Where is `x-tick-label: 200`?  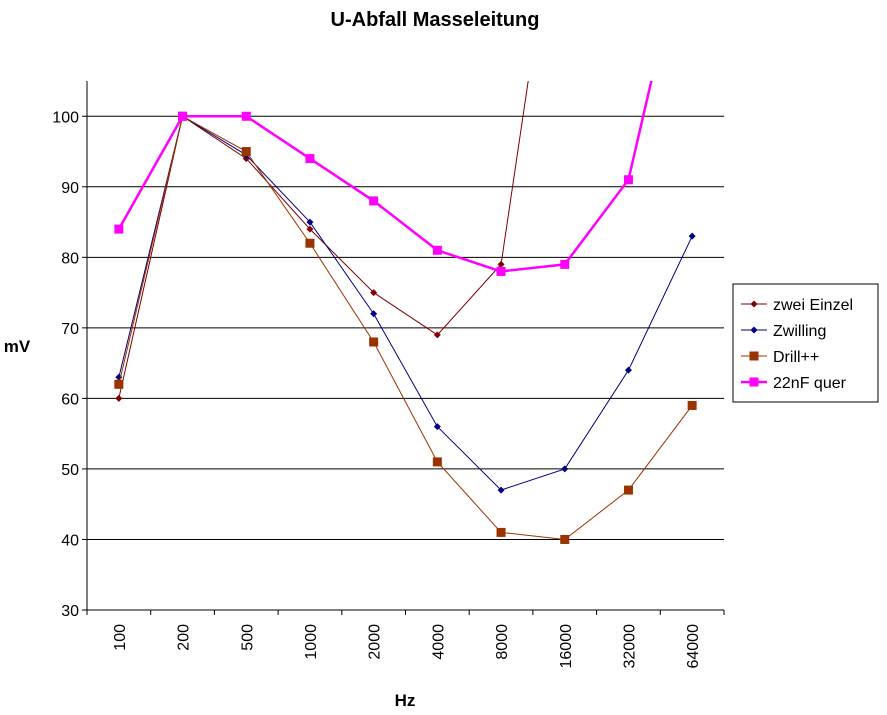
x-tick-label: 200 is located at coordinates (184, 637).